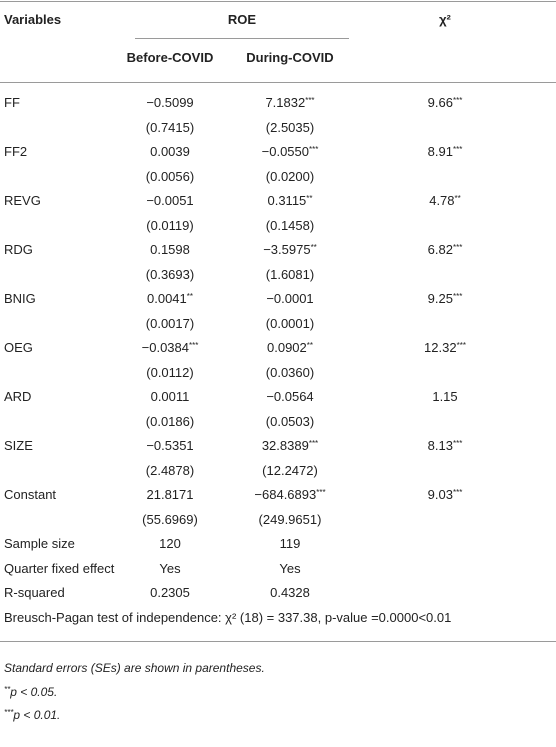  I want to click on se-cell: (0.0200), so click(290, 176).